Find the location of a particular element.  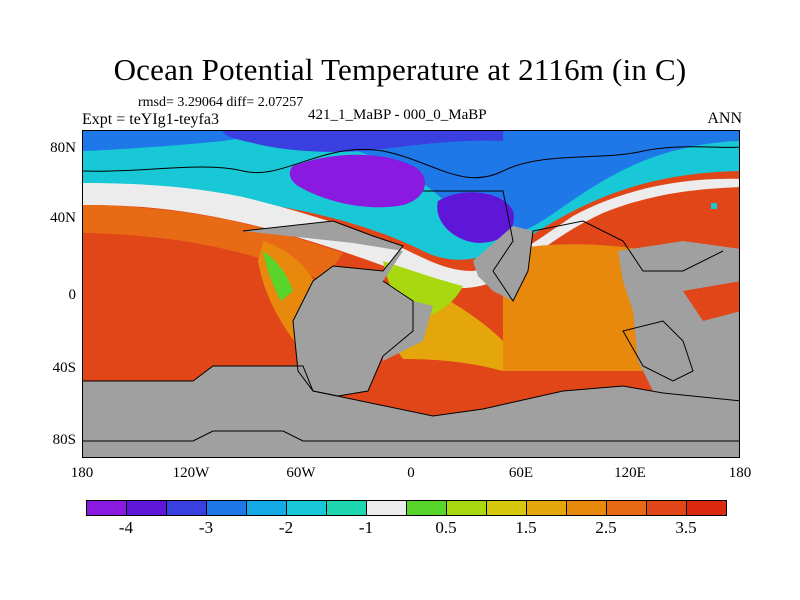

lat-label-40n: 40N is located at coordinates (63, 218).